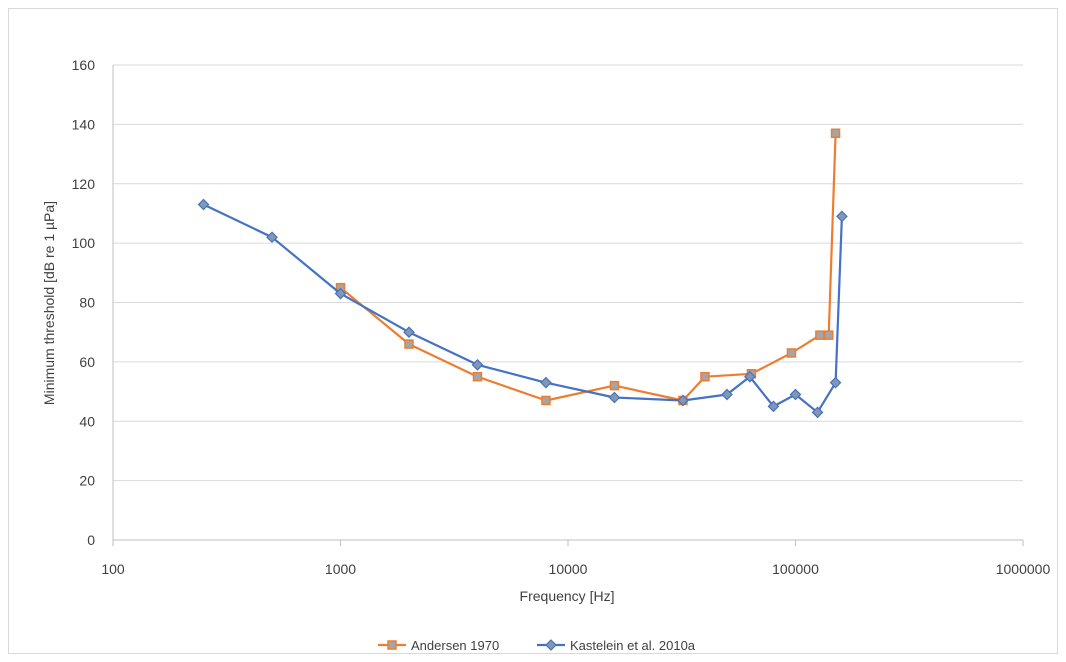 This screenshot has height=662, width=1066. I want to click on legend-item-0: Andersen 1970, so click(438, 645).